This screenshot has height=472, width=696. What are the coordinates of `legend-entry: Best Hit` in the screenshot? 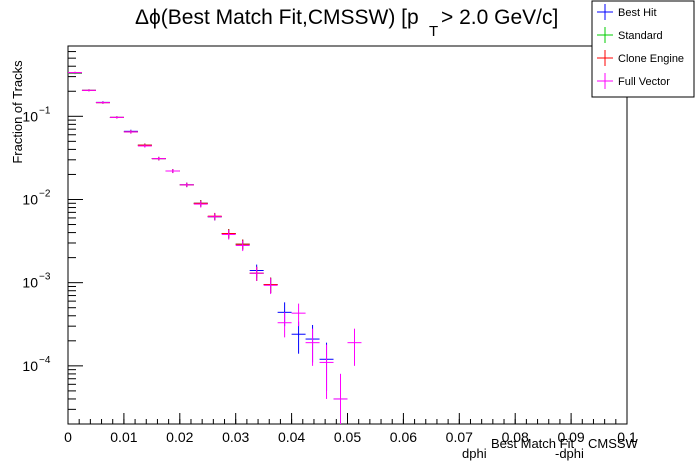 It's located at (627, 12).